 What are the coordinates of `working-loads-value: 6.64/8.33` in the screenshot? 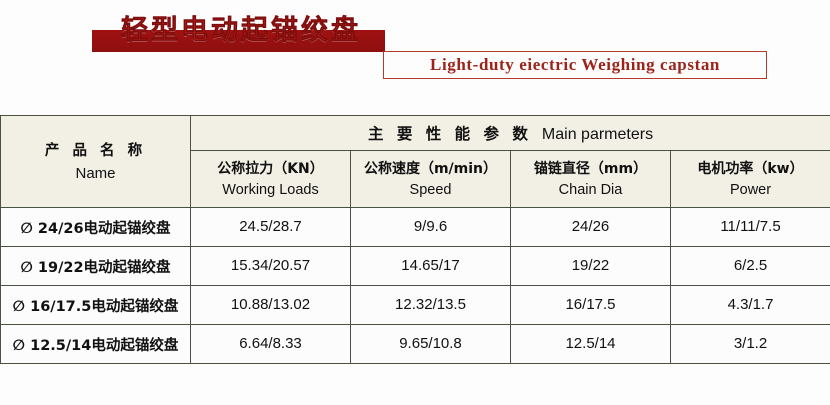 It's located at (270, 343).